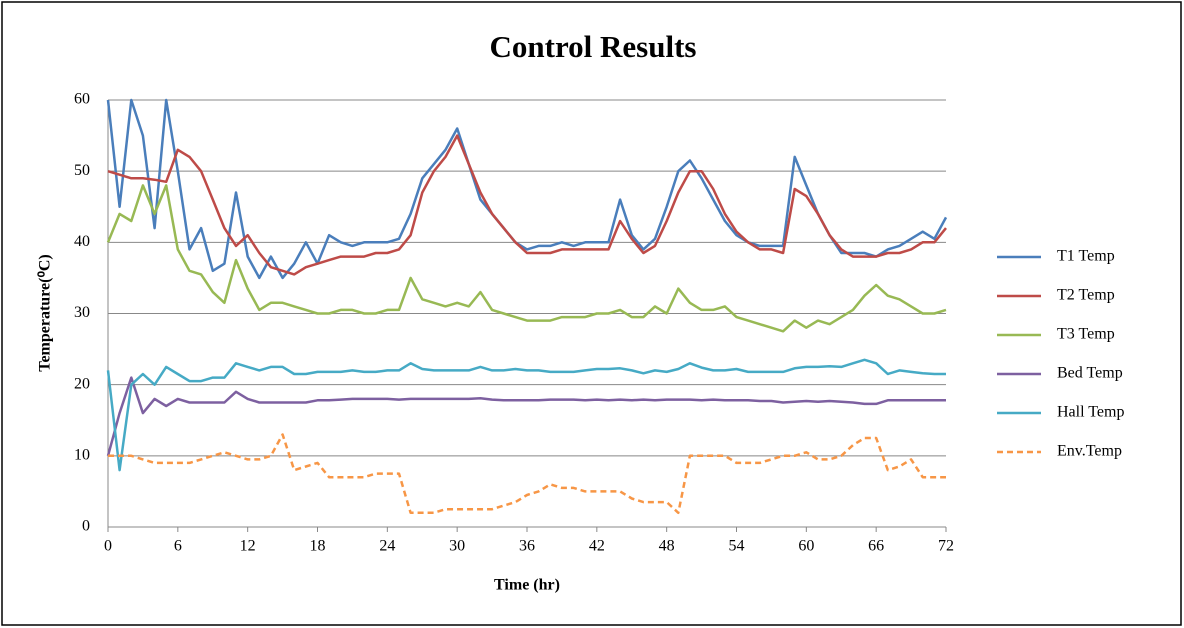 The width and height of the screenshot is (1184, 628). What do you see at coordinates (82, 455) in the screenshot?
I see `y-tick-label: 10` at bounding box center [82, 455].